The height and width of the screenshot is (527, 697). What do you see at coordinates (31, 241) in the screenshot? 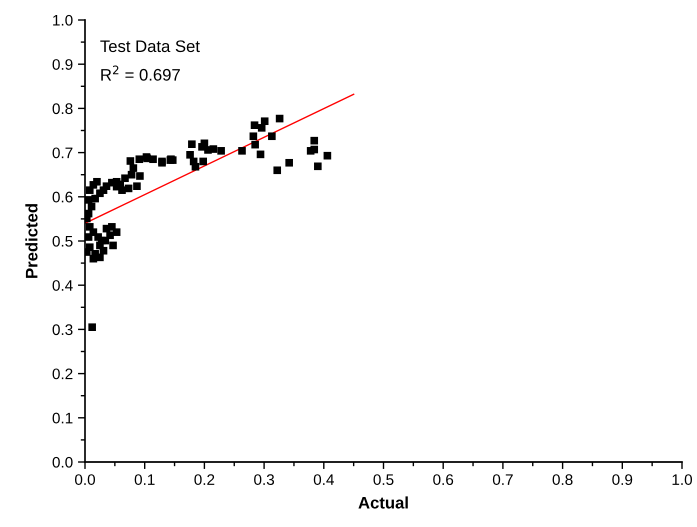
I see `y-axis-title: Predicted` at bounding box center [31, 241].